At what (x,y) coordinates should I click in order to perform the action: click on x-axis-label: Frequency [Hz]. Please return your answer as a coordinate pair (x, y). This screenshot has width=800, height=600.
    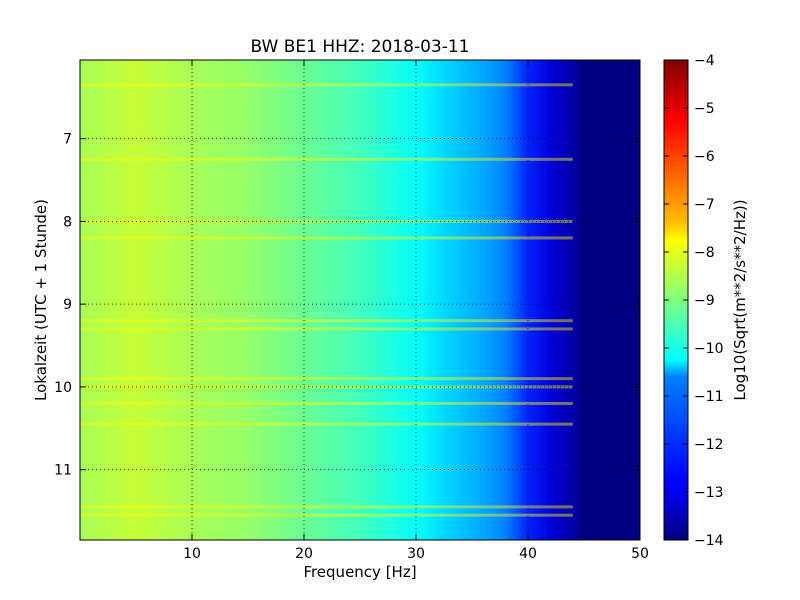
    Looking at the image, I should click on (359, 572).